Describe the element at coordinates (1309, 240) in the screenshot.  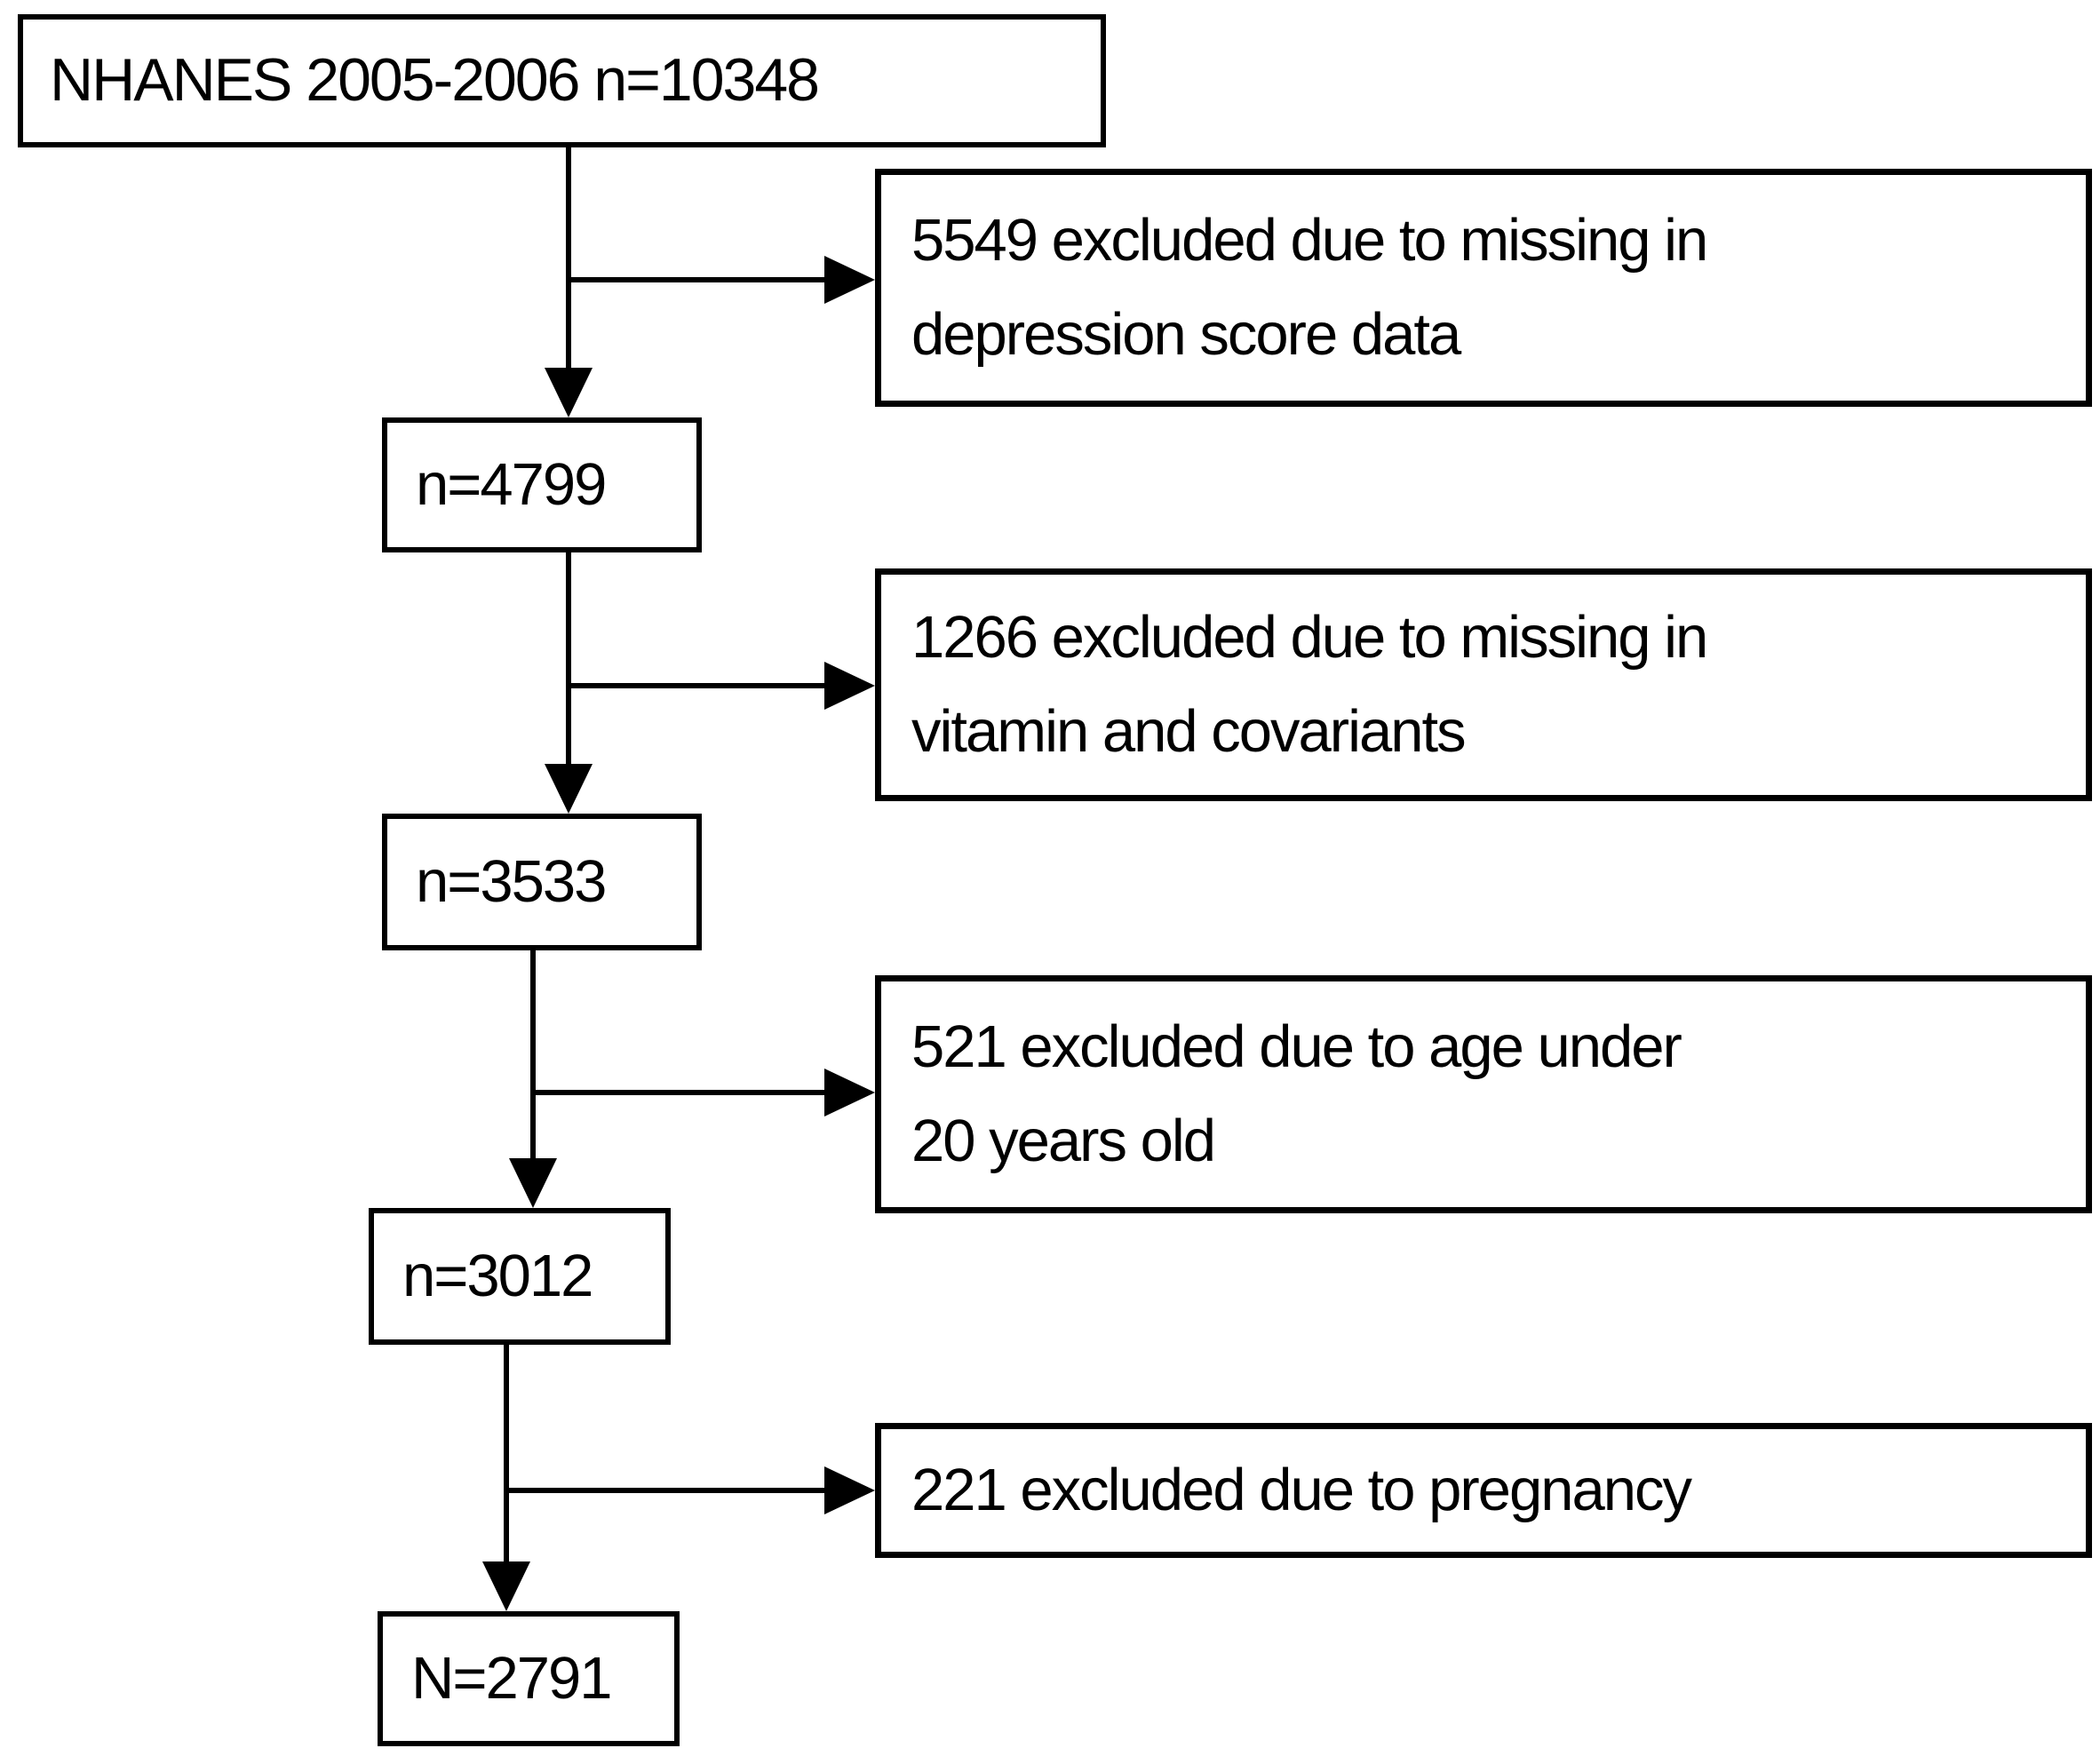
I see `exclusion-text-line: 5549 excluded due to missing in` at that location.